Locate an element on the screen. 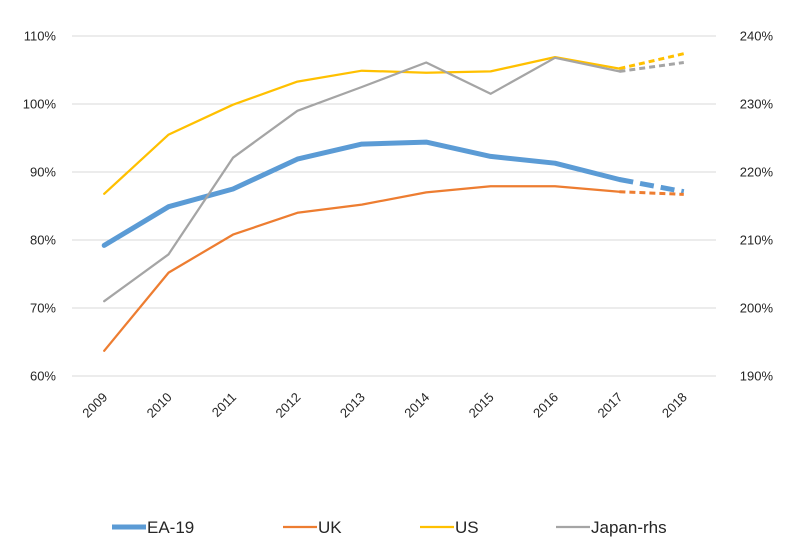 This screenshot has height=550, width=792. x-axis: 2009 2010 2011 2012 2013 2014 2015 2016 2017 2018 is located at coordinates (394, 398).